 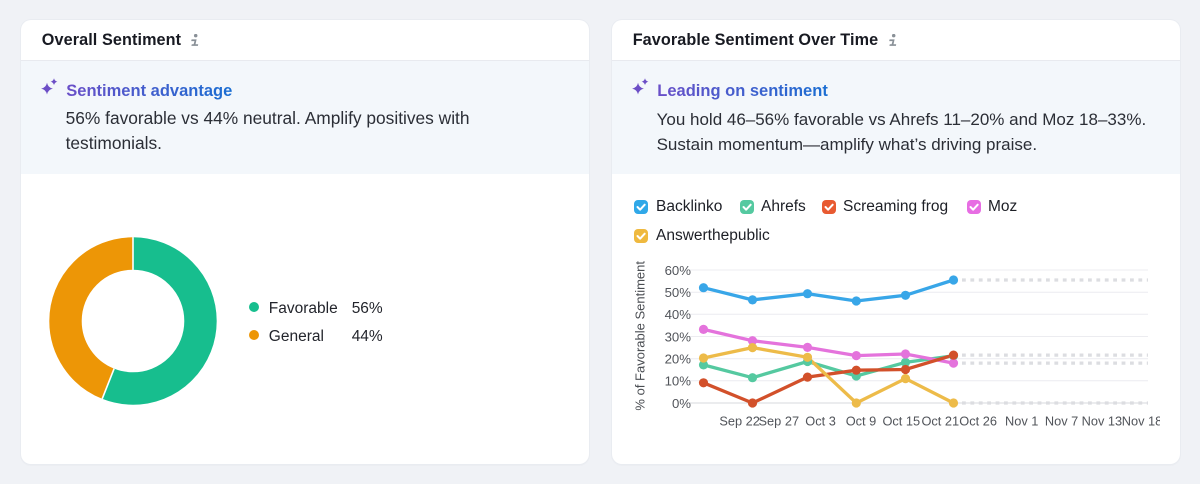 What do you see at coordinates (640, 336) in the screenshot?
I see `svg-text: % of Favorable Sentiment` at bounding box center [640, 336].